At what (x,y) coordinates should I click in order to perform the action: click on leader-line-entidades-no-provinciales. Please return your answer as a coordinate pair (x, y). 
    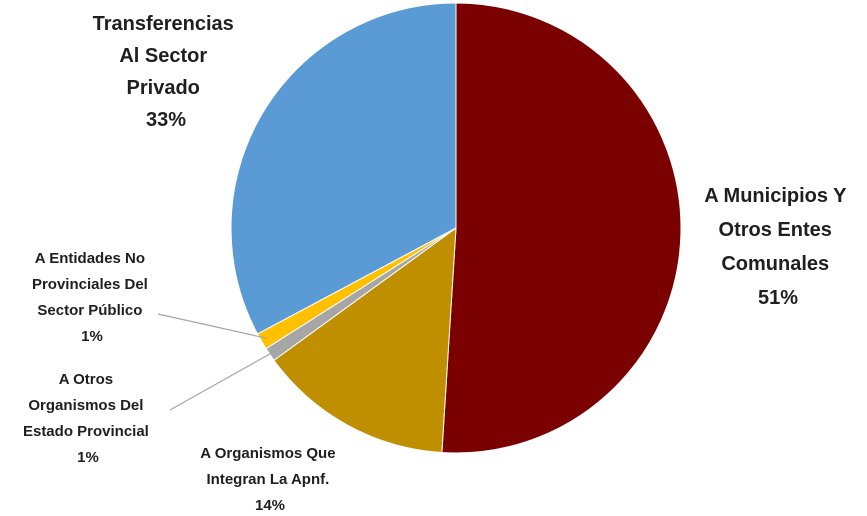
    Looking at the image, I should click on (212, 326).